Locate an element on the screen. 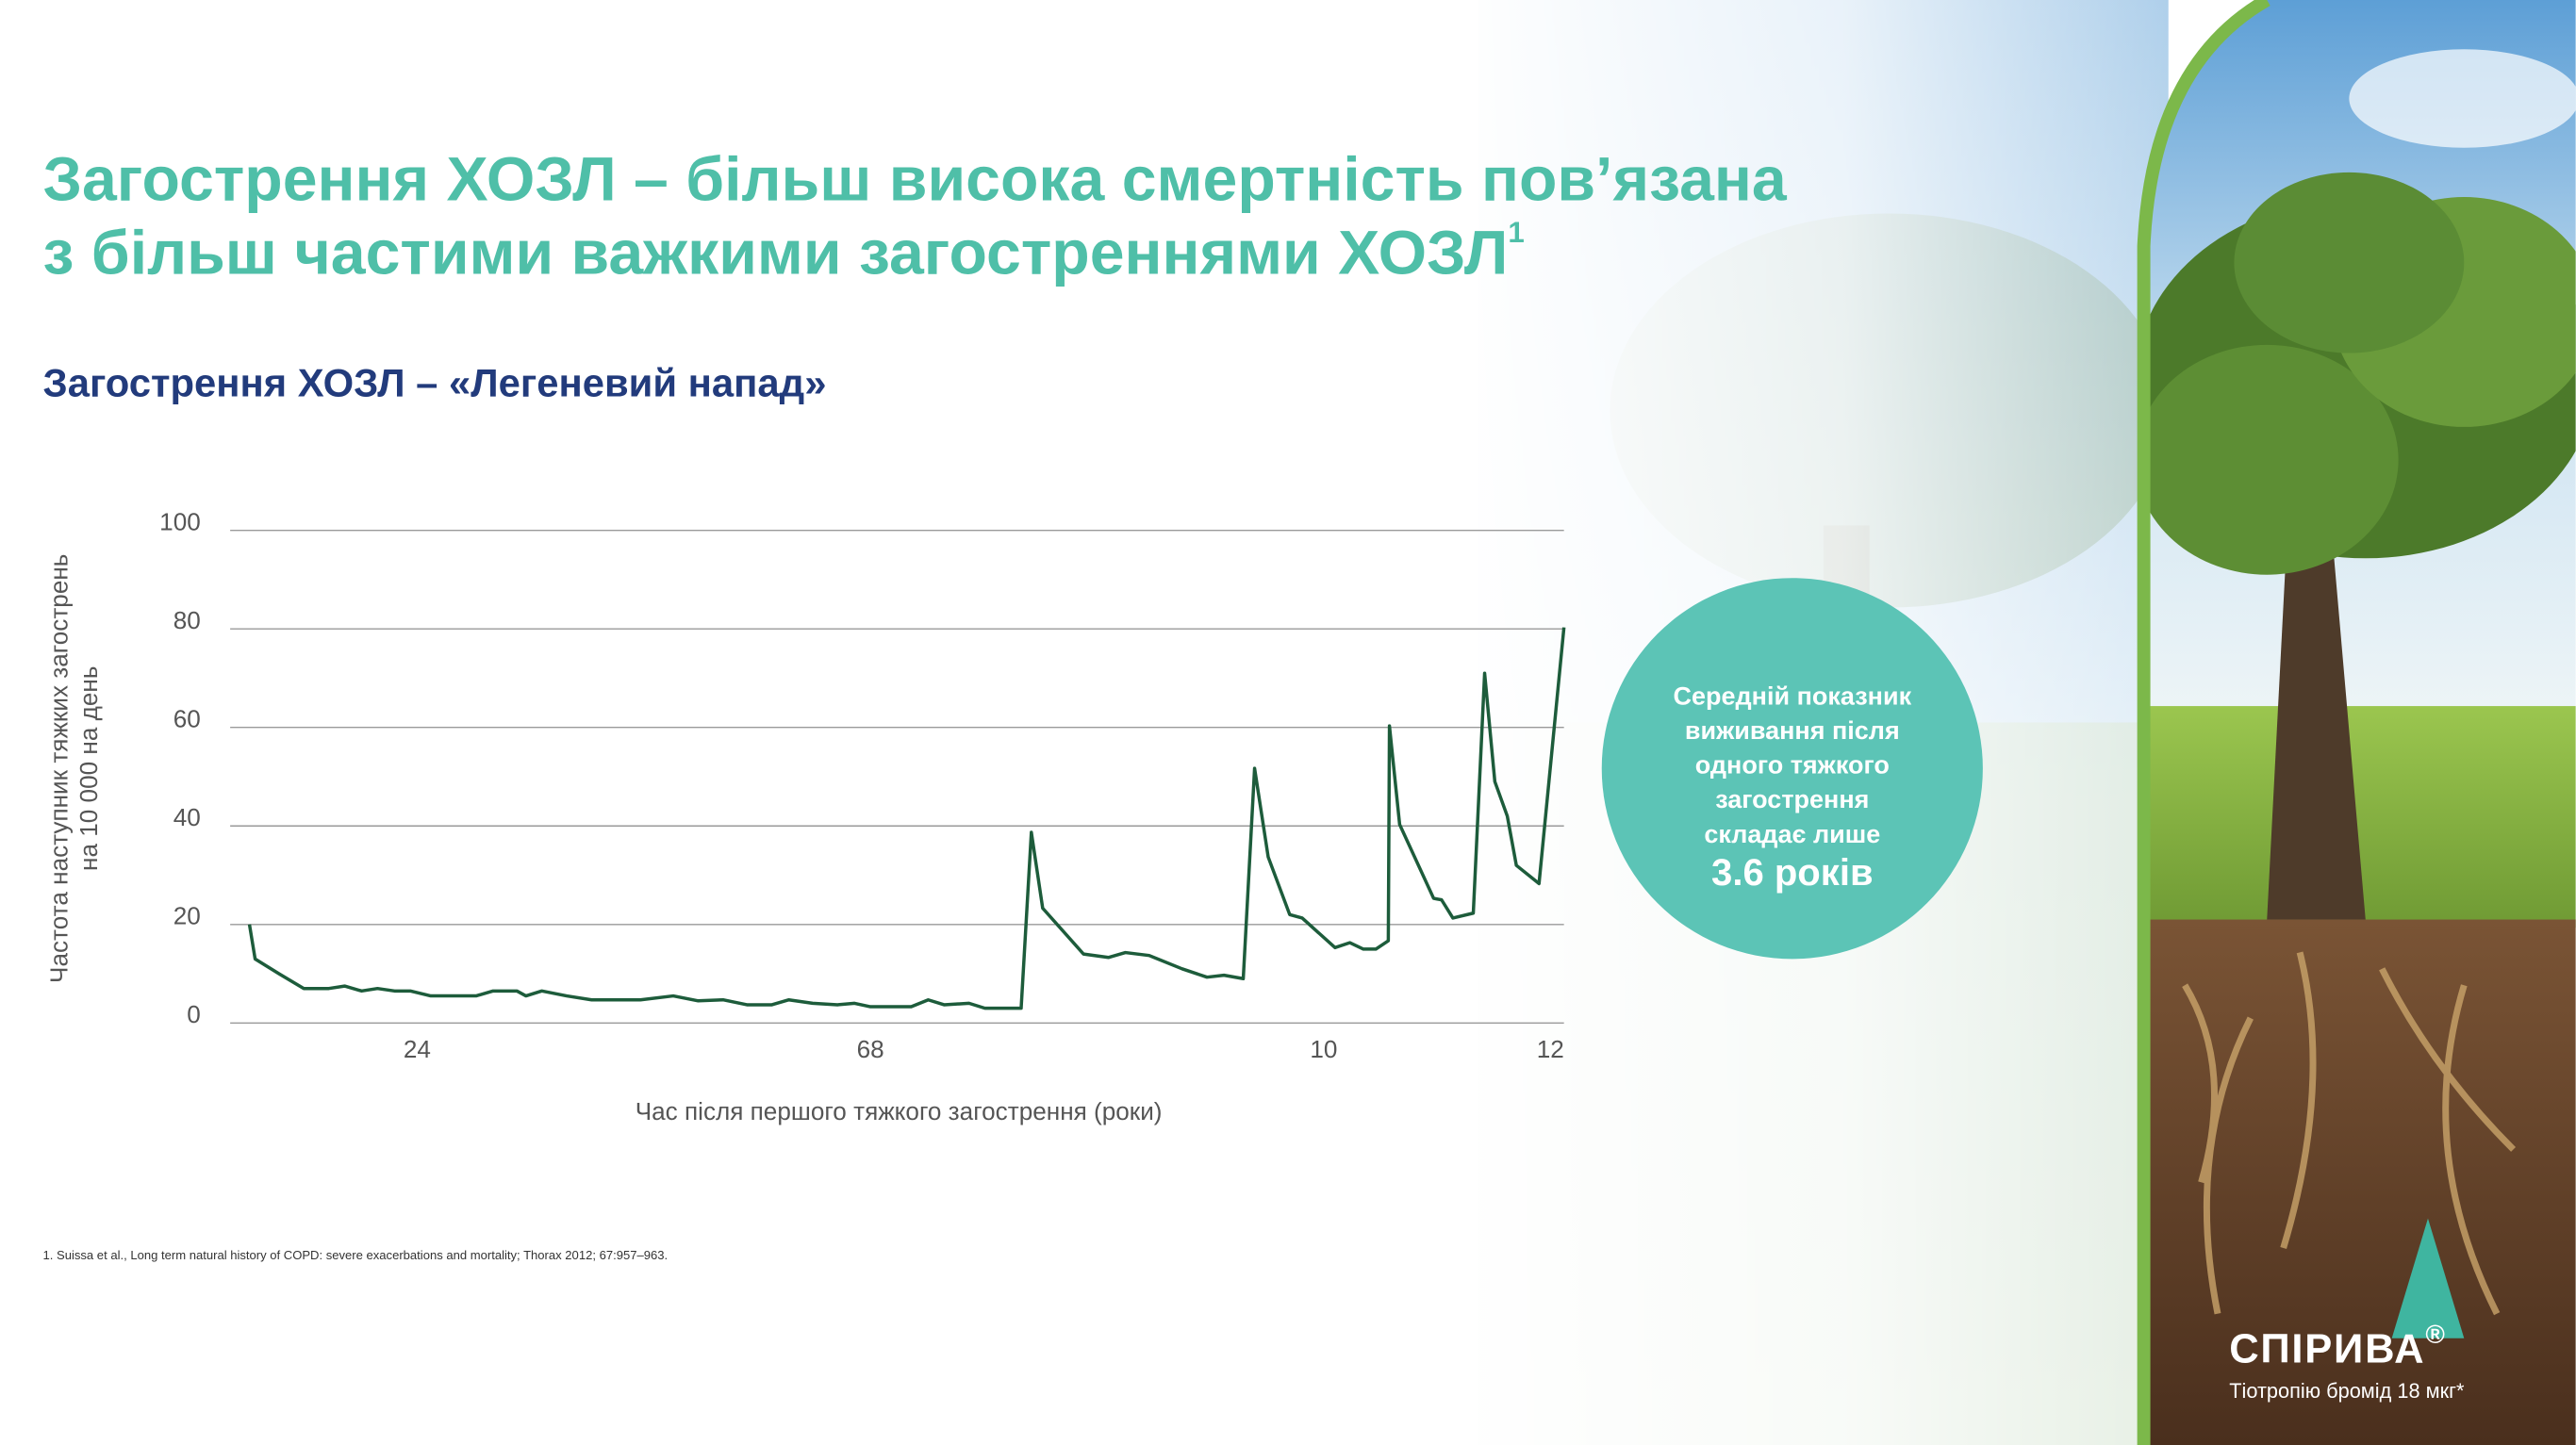  callout-text: одного тяжкого is located at coordinates (1792, 765).